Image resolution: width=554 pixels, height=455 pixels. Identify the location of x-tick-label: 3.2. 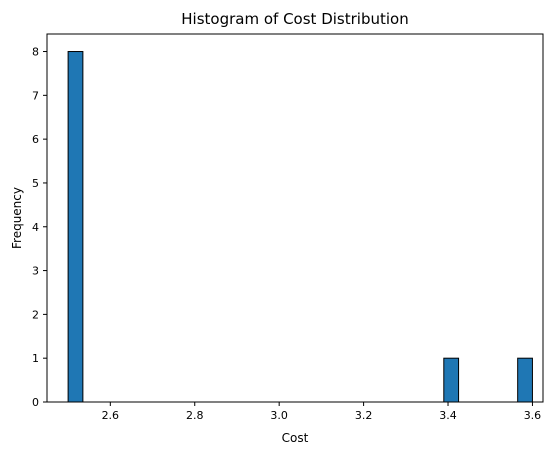
(364, 415).